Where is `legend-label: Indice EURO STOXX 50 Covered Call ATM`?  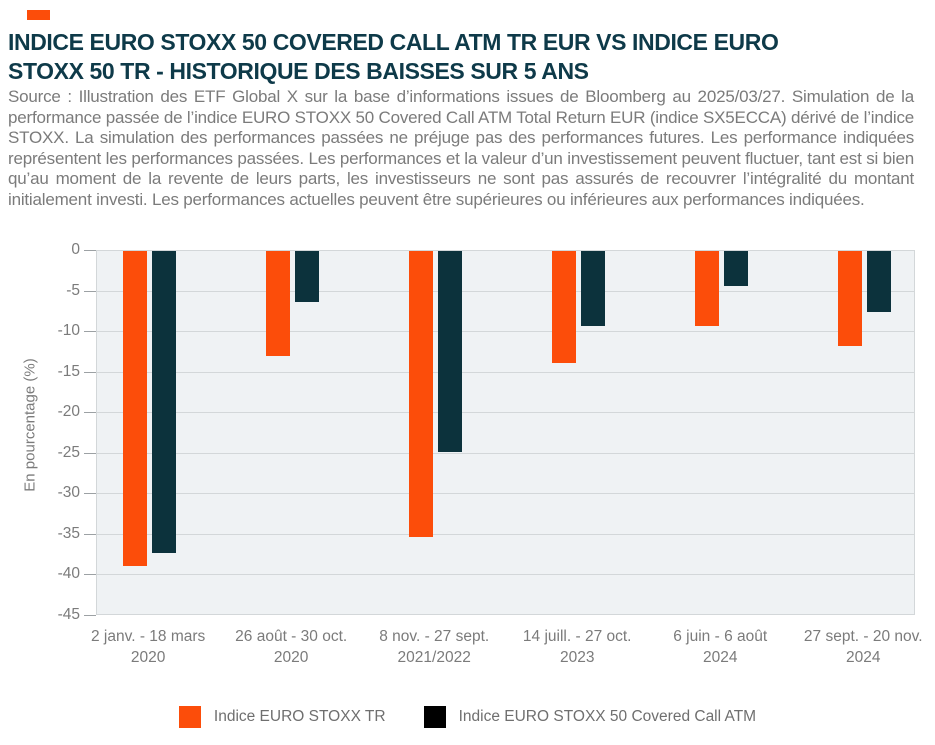 legend-label: Indice EURO STOXX 50 Covered Call ATM is located at coordinates (607, 716).